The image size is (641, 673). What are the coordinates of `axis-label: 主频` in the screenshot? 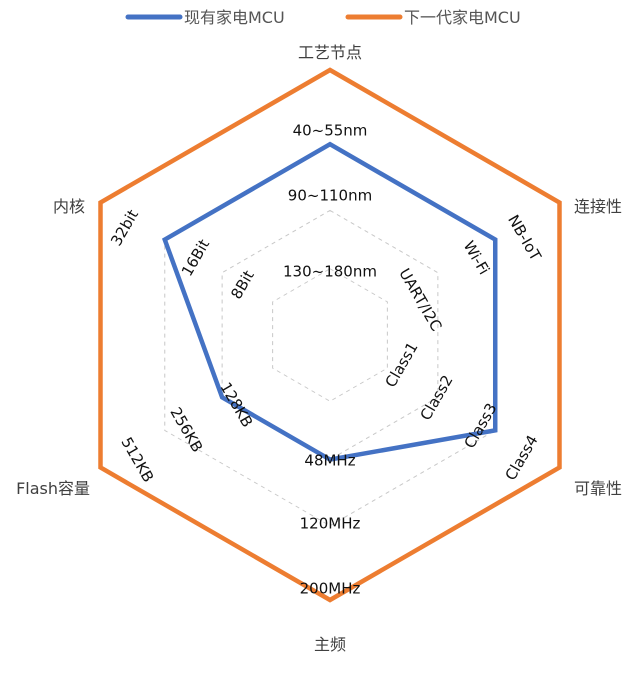 It's located at (330, 644).